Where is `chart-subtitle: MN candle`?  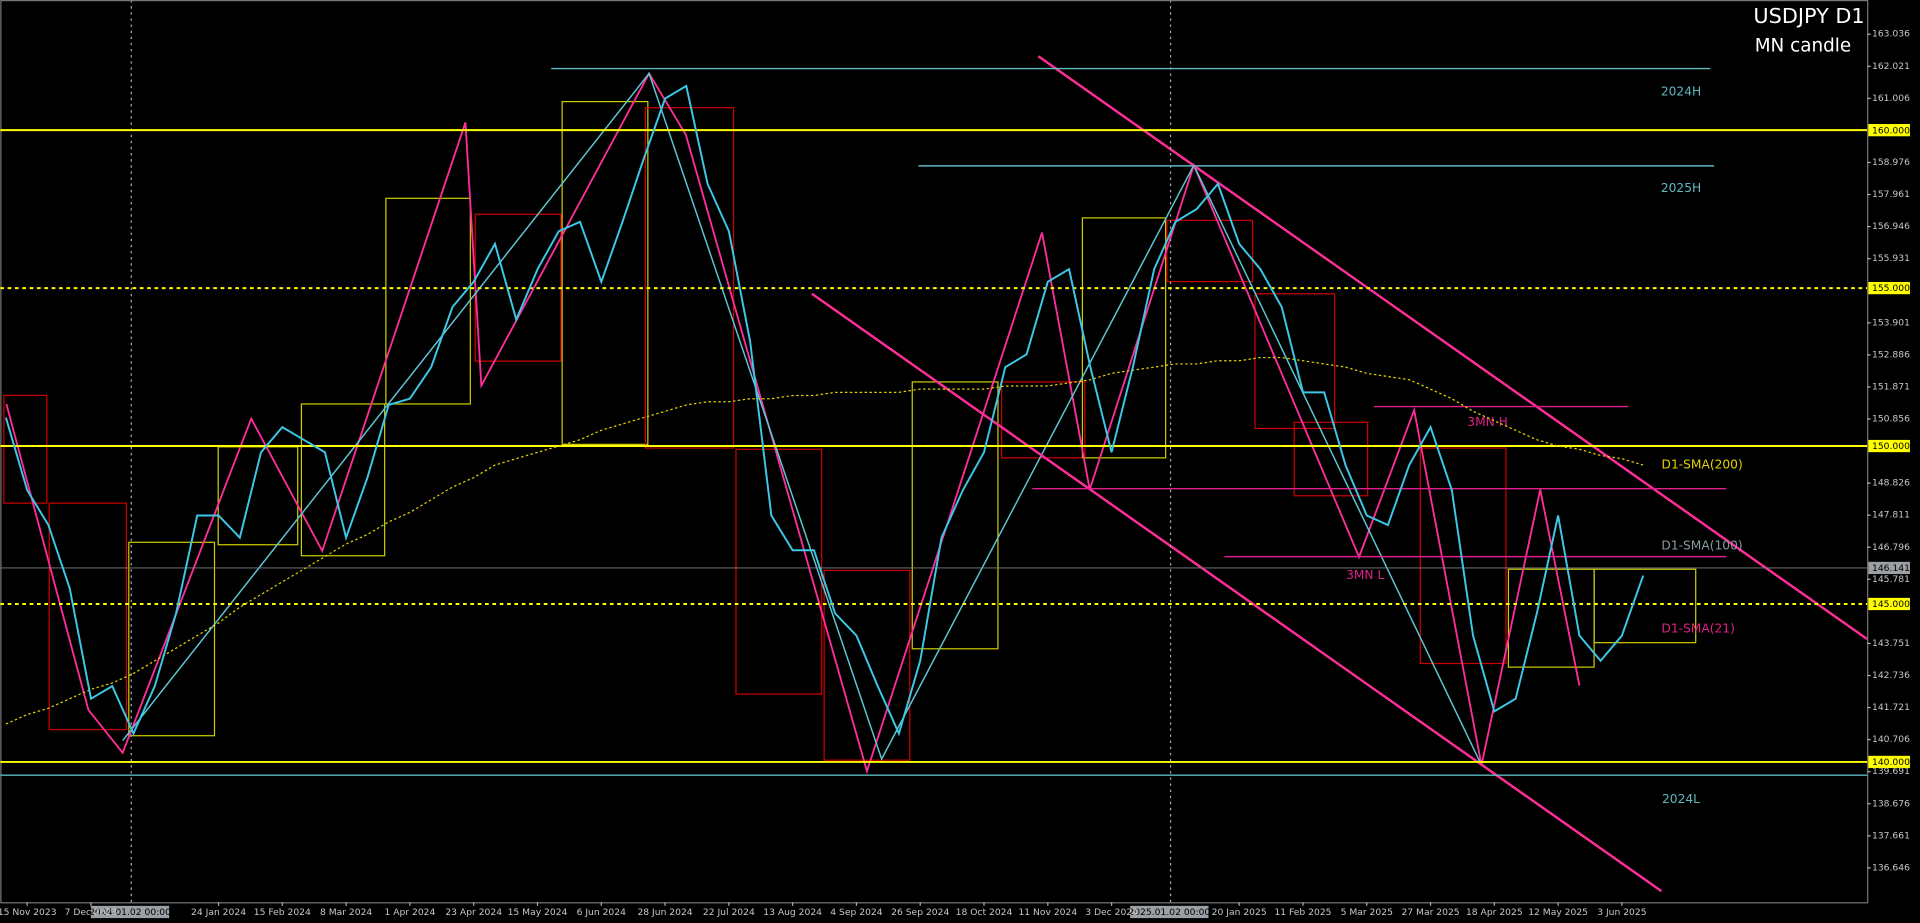
chart-subtitle: MN candle is located at coordinates (1803, 46).